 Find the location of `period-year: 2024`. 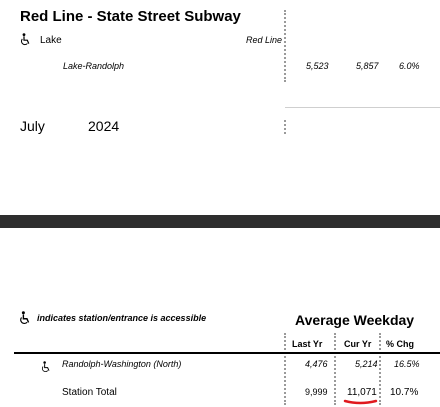

period-year: 2024 is located at coordinates (104, 126).